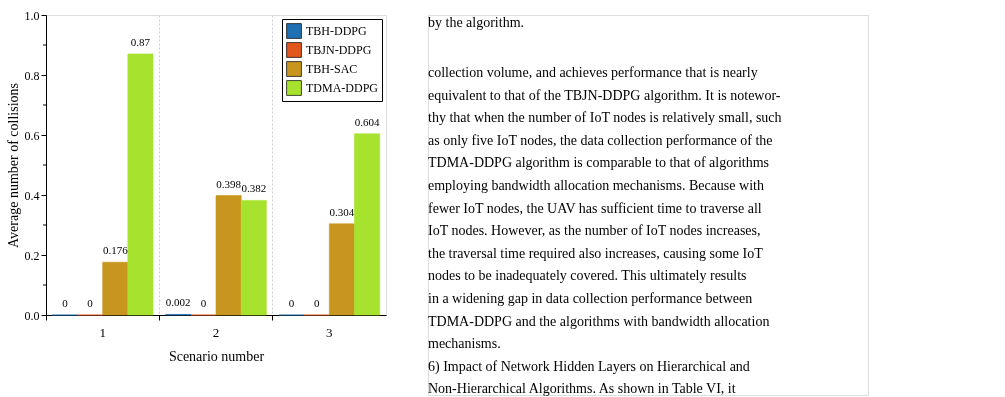  I want to click on text: Non-Hierarchical Algorithms. As shown in Table VI, it, so click(582, 389).